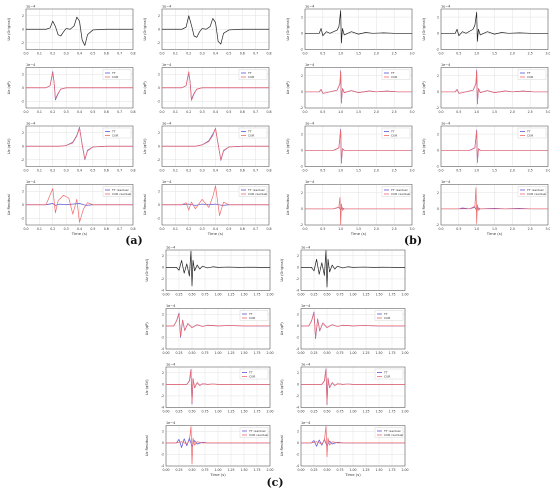 This screenshot has height=491, width=550. I want to click on y-axis-label: Uz (Original), so click(282, 269).